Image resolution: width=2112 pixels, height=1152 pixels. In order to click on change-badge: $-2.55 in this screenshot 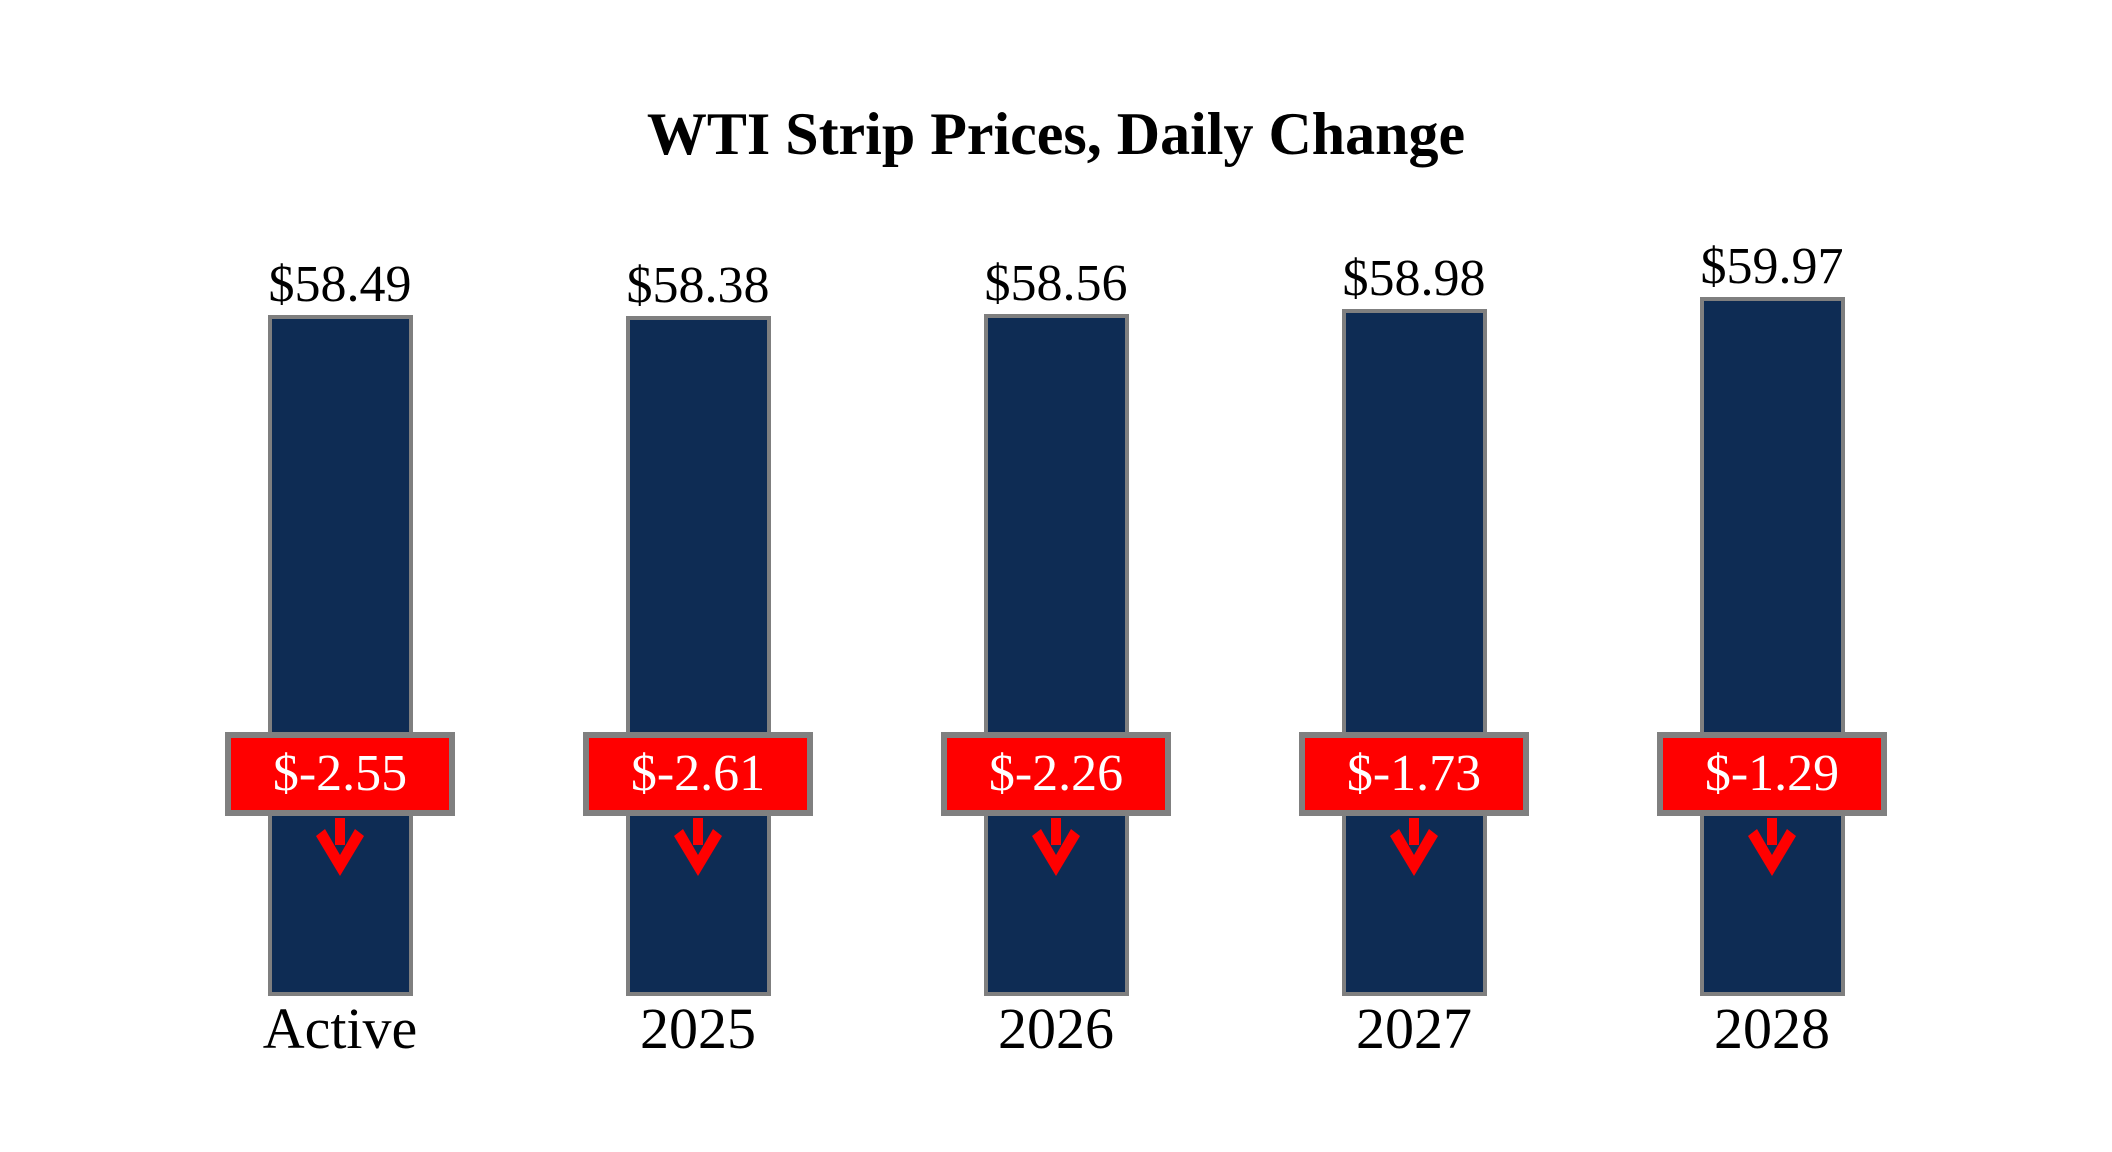, I will do `click(340, 774)`.